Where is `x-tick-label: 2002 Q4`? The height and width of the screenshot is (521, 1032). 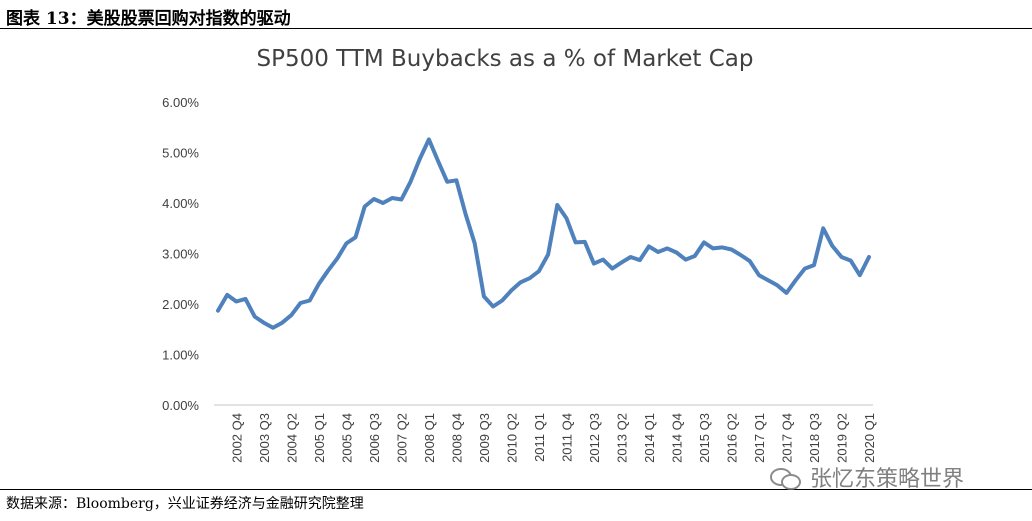
x-tick-label: 2002 Q4 is located at coordinates (236, 438).